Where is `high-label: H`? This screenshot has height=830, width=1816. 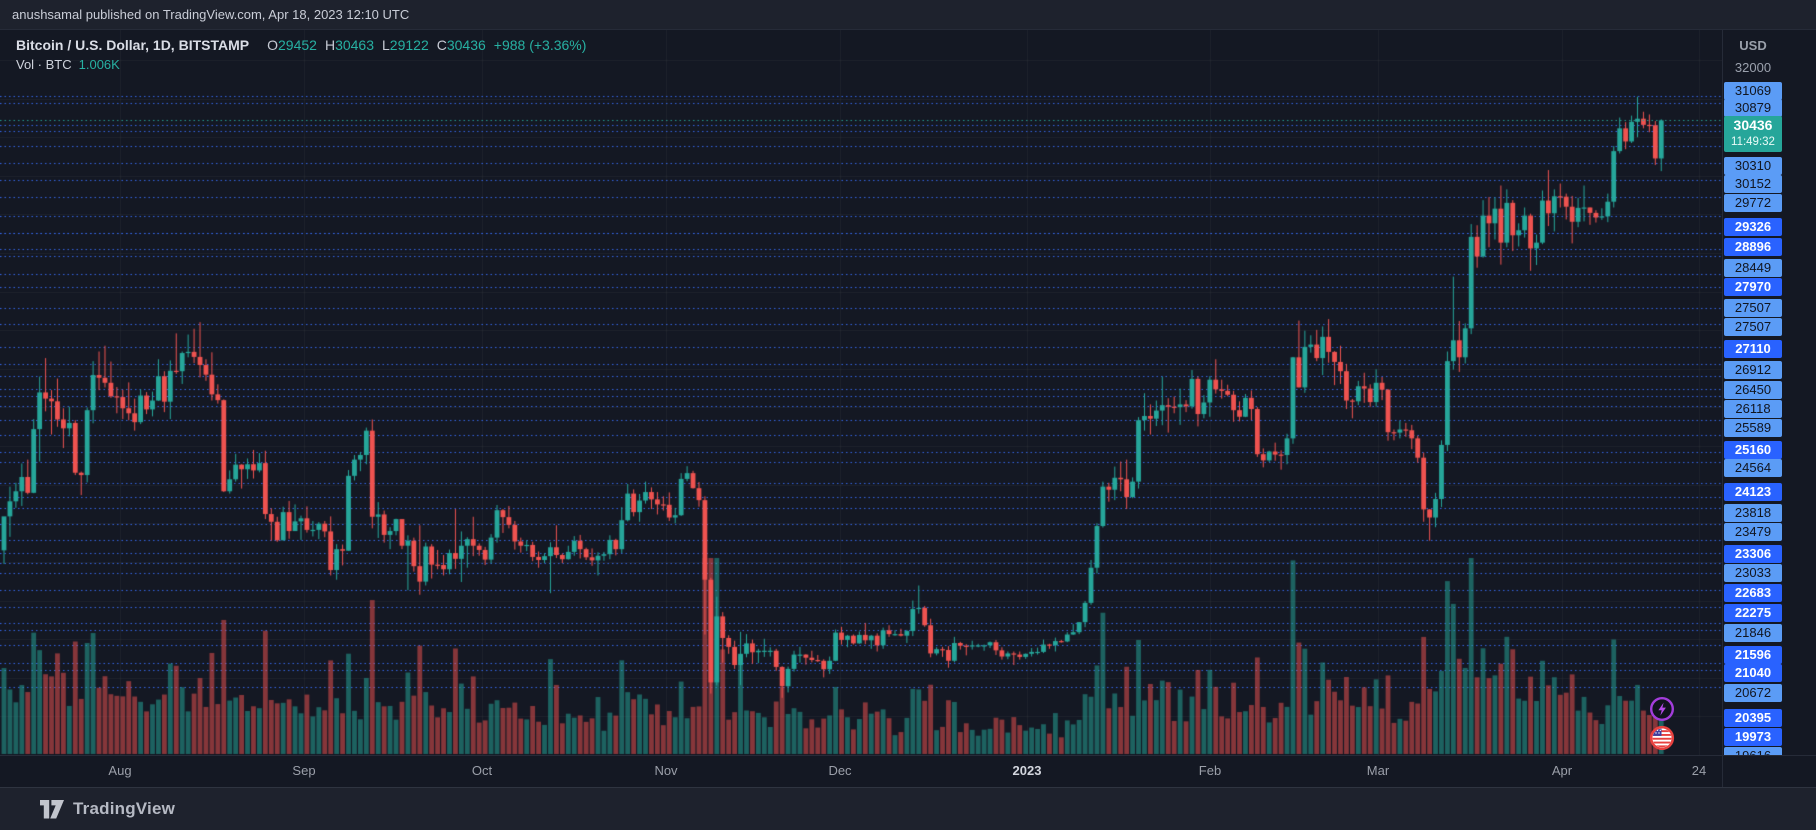
high-label: H is located at coordinates (330, 45).